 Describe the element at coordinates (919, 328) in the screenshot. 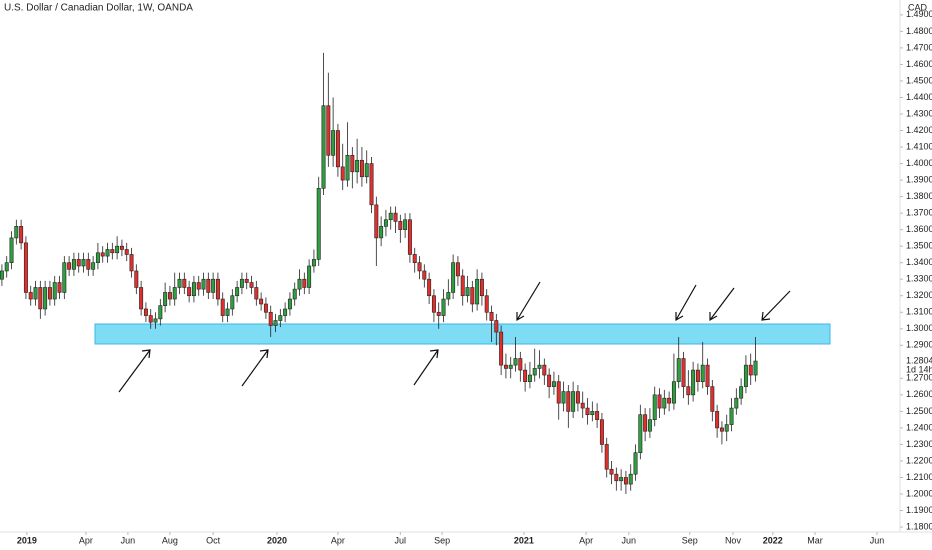

I see `y-tick-label: 1.30000` at that location.